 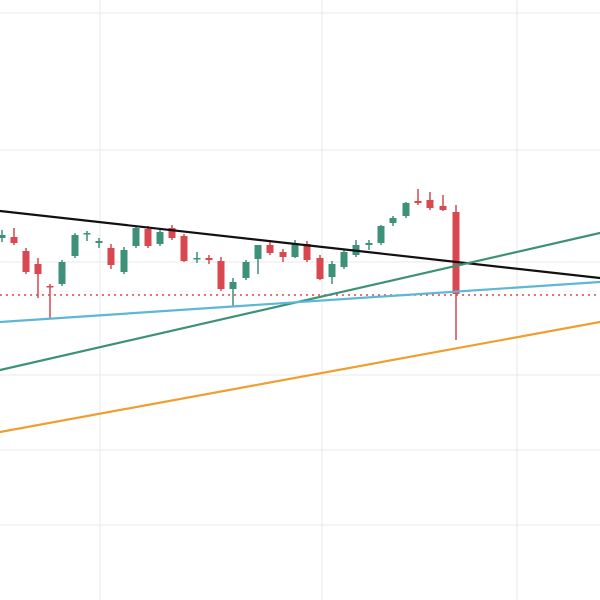 What do you see at coordinates (300, 302) in the screenshot?
I see `trendline-blue` at bounding box center [300, 302].